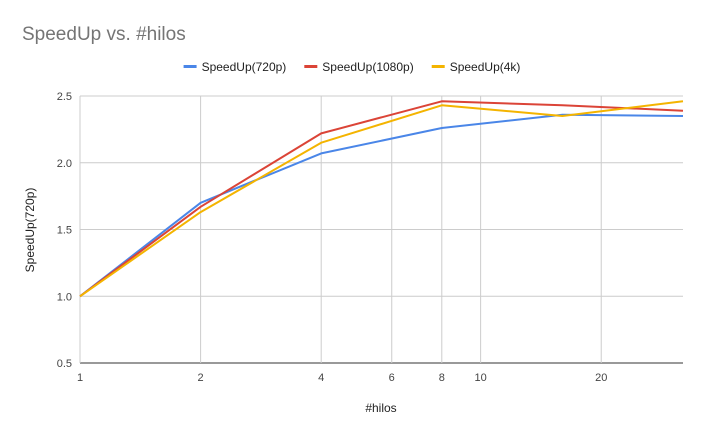 This screenshot has height=437, width=705. What do you see at coordinates (367, 67) in the screenshot?
I see `legend-label: SpeedUp(1080p)` at bounding box center [367, 67].